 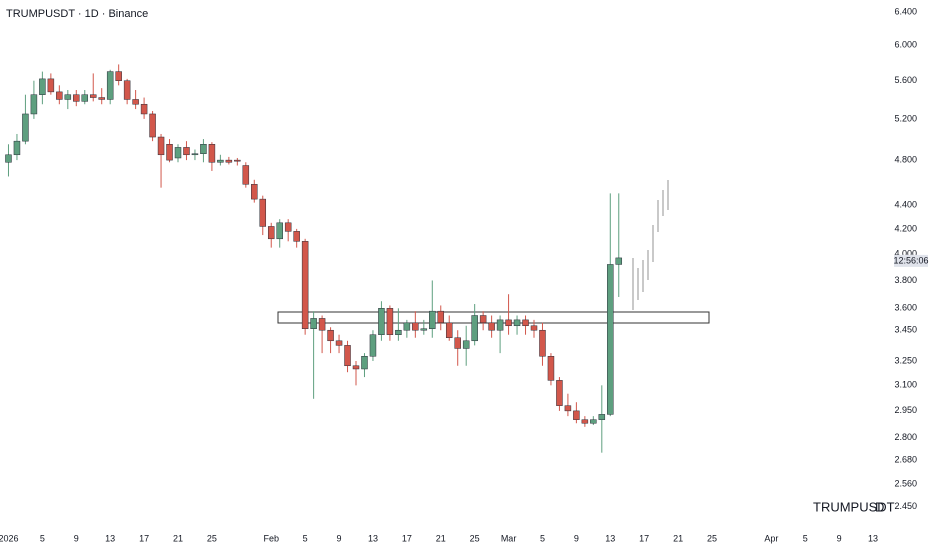 What do you see at coordinates (905, 228) in the screenshot?
I see `y-tick-label: 4.200` at bounding box center [905, 228].